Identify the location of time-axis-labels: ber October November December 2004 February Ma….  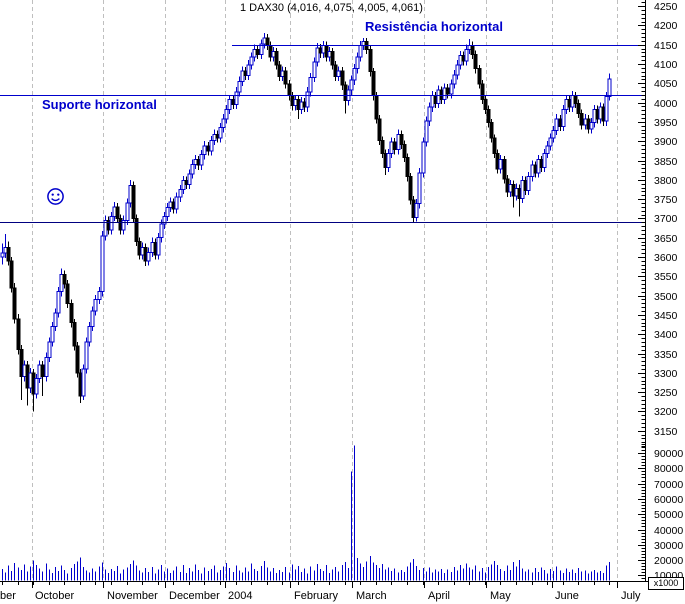
(320, 596).